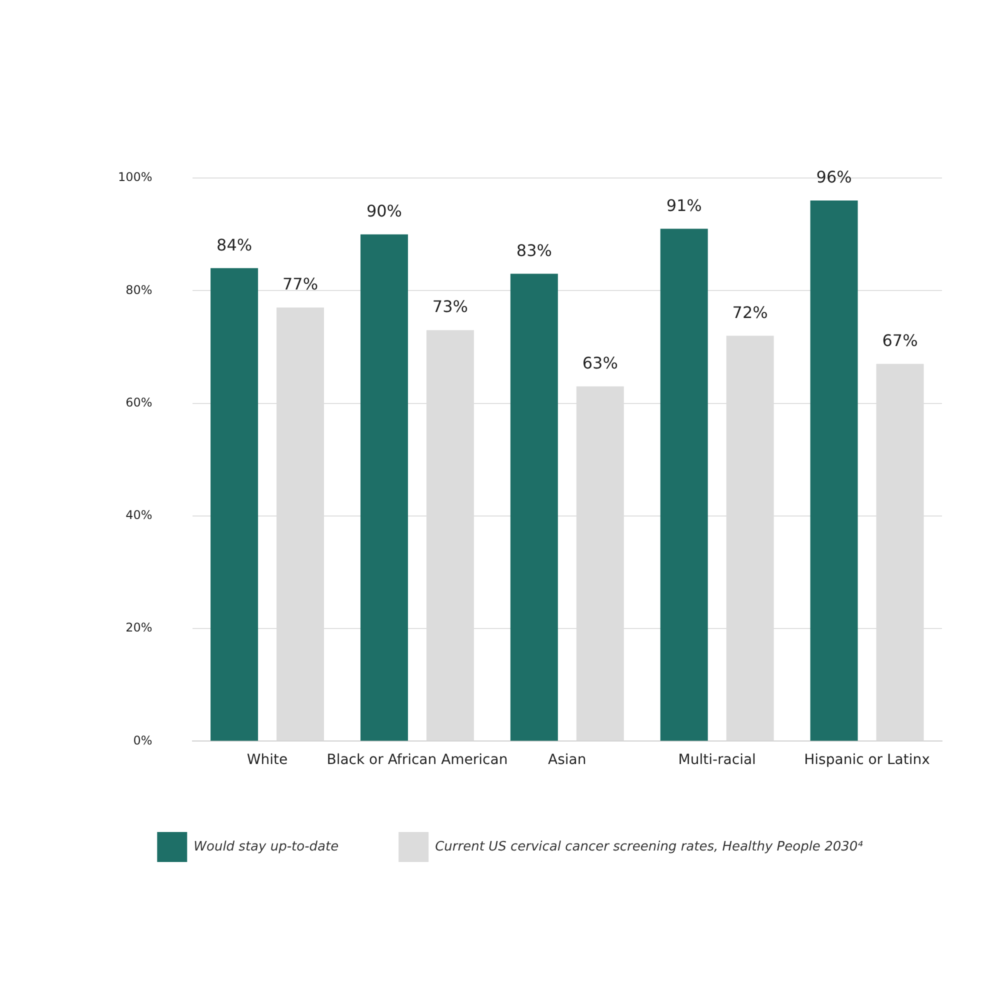 This screenshot has height=1000, width=1000. Describe the element at coordinates (450, 306) in the screenshot. I see `data-label: 73%` at that location.